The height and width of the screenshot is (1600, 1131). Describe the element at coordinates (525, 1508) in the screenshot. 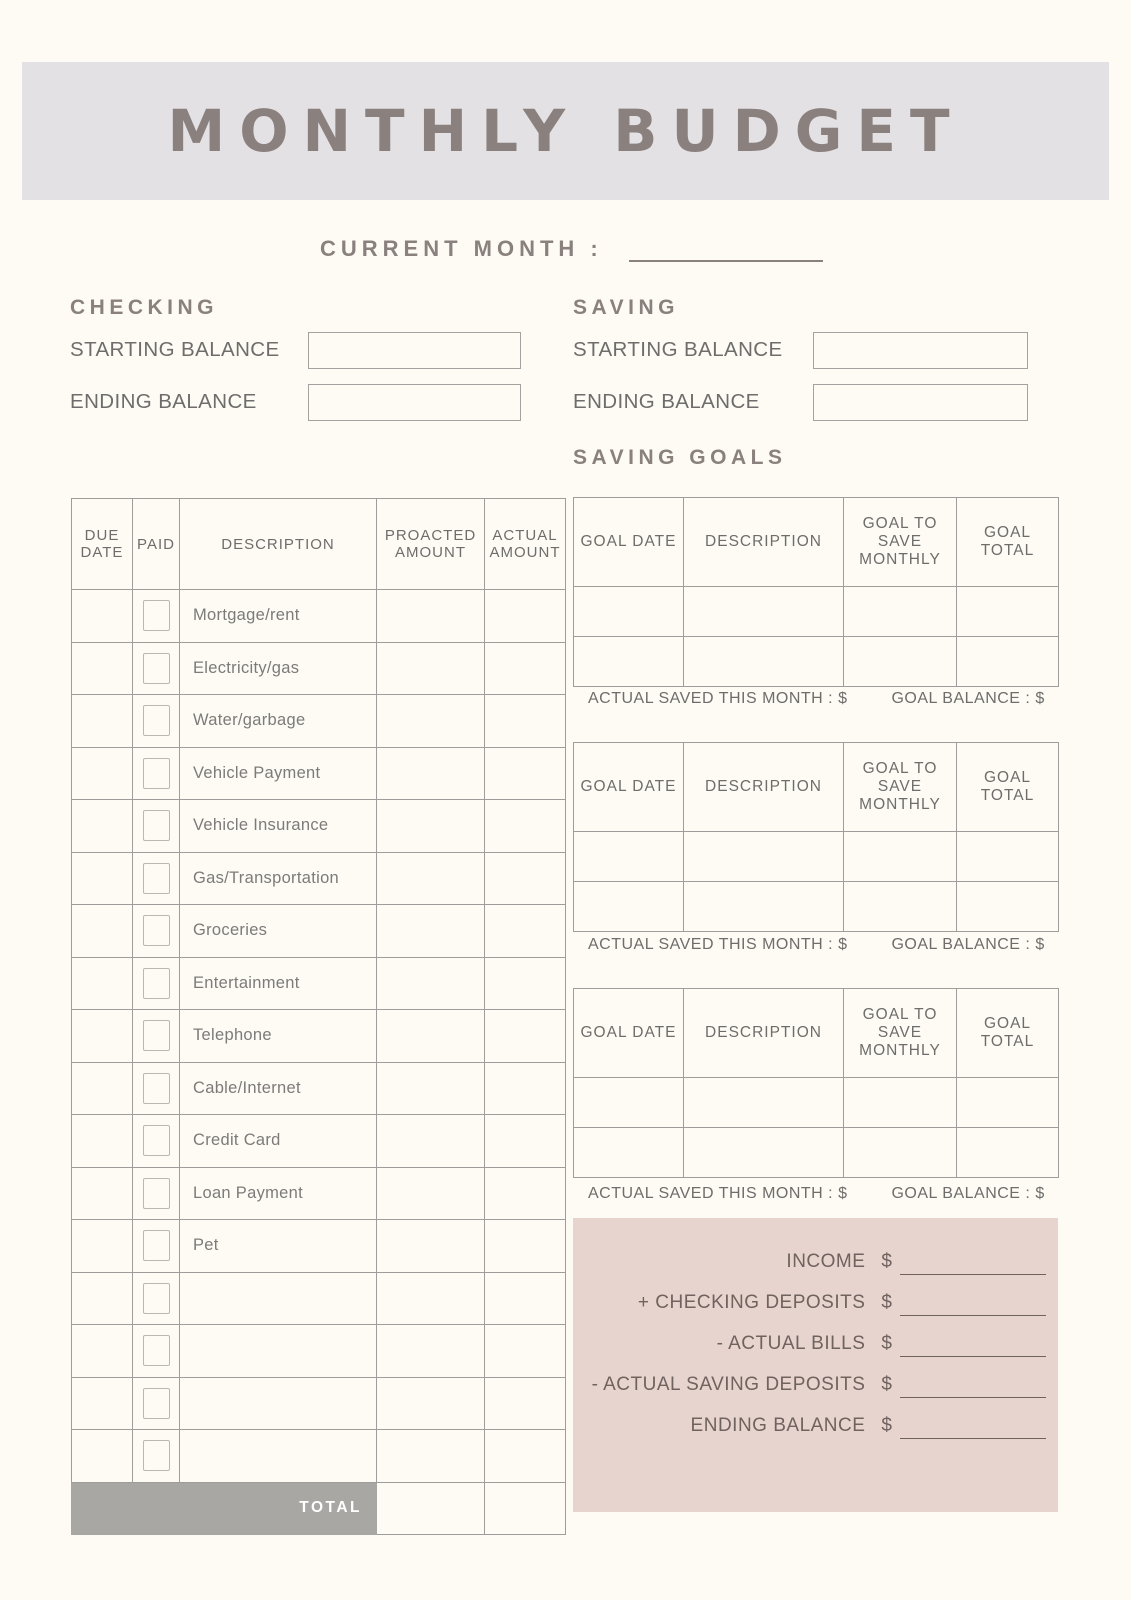

I see `total-actual-amount-cell` at that location.